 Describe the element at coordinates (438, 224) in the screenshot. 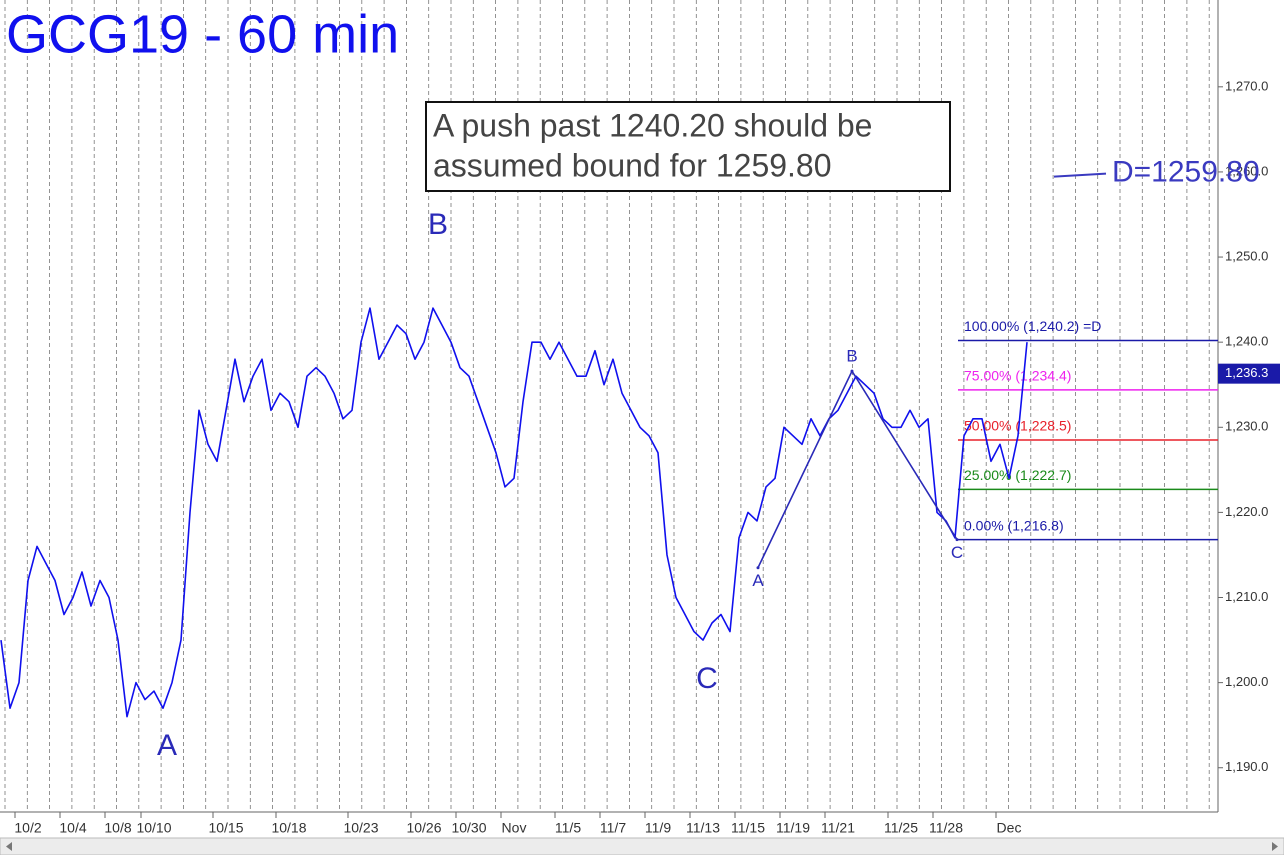

I see `wave-label: B` at that location.